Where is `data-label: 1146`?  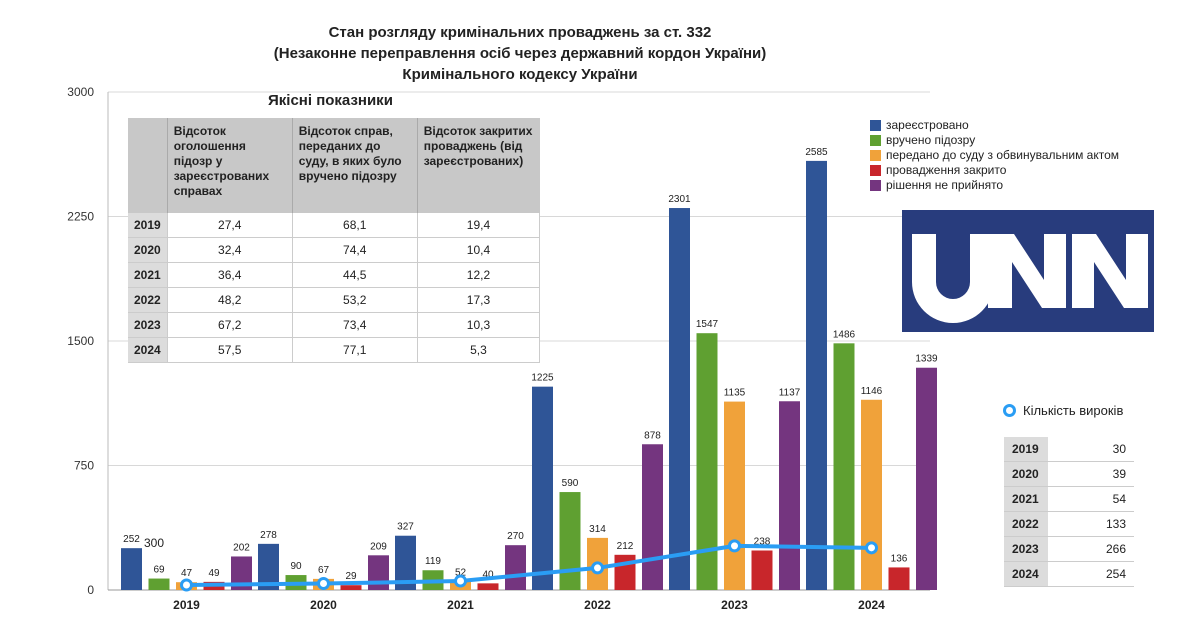 data-label: 1146 is located at coordinates (872, 391).